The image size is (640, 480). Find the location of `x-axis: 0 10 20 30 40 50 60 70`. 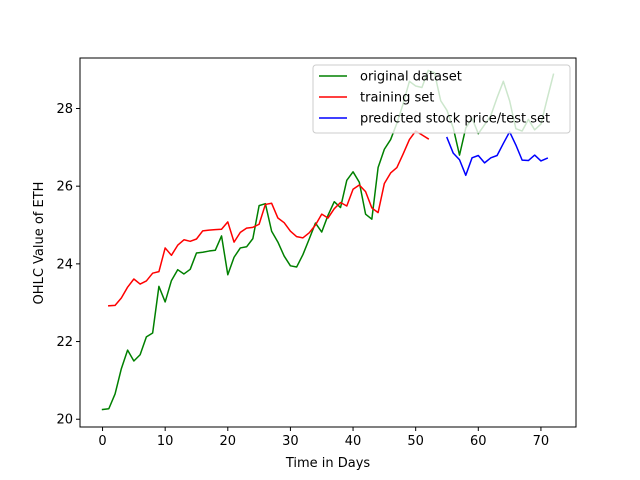

x-axis: 0 10 20 30 40 50 60 70 is located at coordinates (323, 438).